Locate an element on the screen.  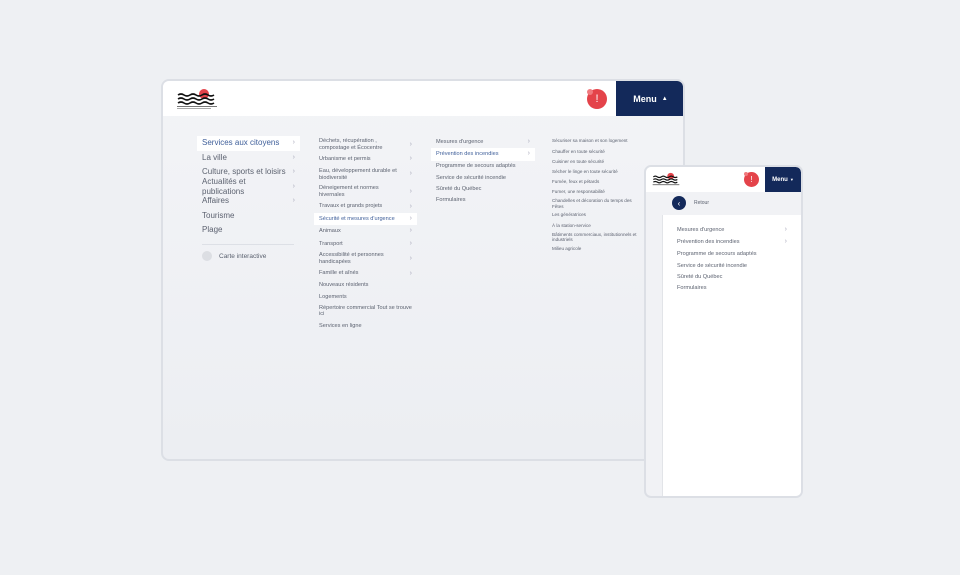
menu-item-label: Nouveaux résidents is located at coordinates (344, 285).